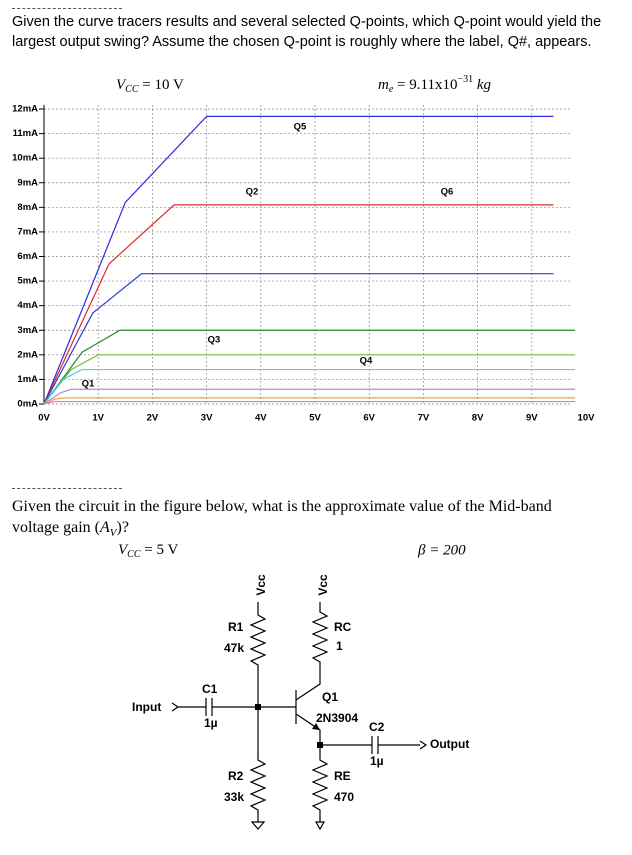  Describe the element at coordinates (210, 689) in the screenshot. I see `c1-label: C1` at that location.